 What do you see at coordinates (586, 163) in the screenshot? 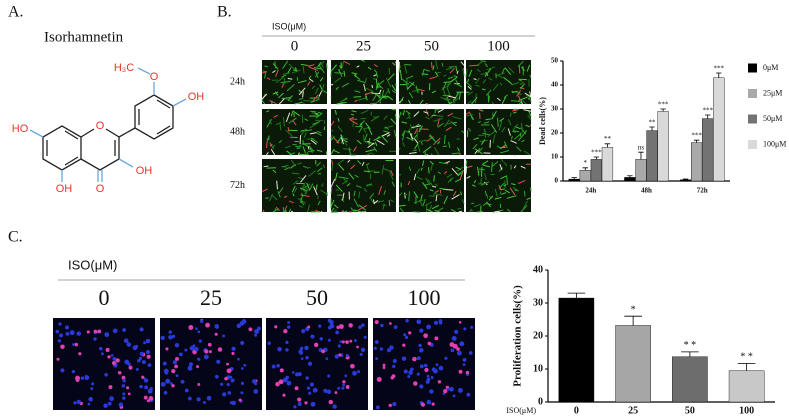
I see `significance: *` at bounding box center [586, 163].